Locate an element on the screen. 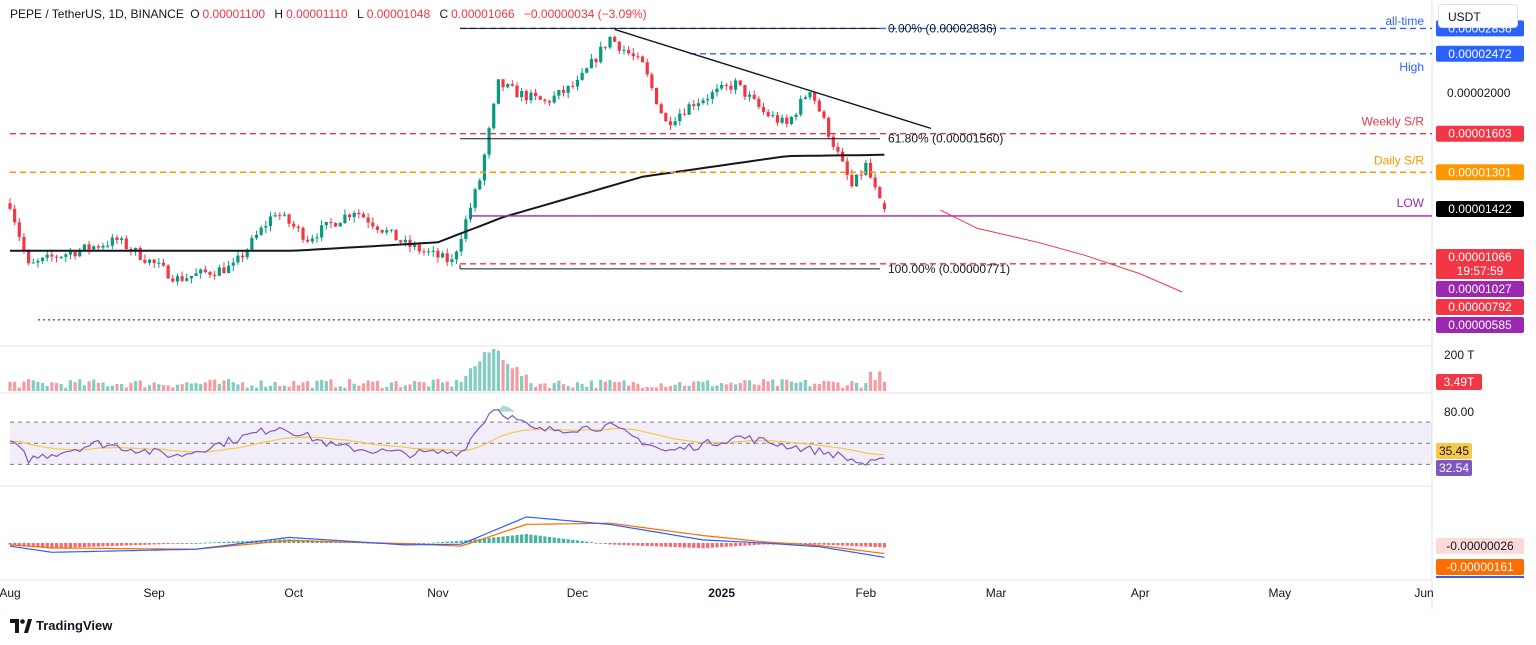 The image size is (1536, 645). time-axis-label: 2025 is located at coordinates (721, 593).